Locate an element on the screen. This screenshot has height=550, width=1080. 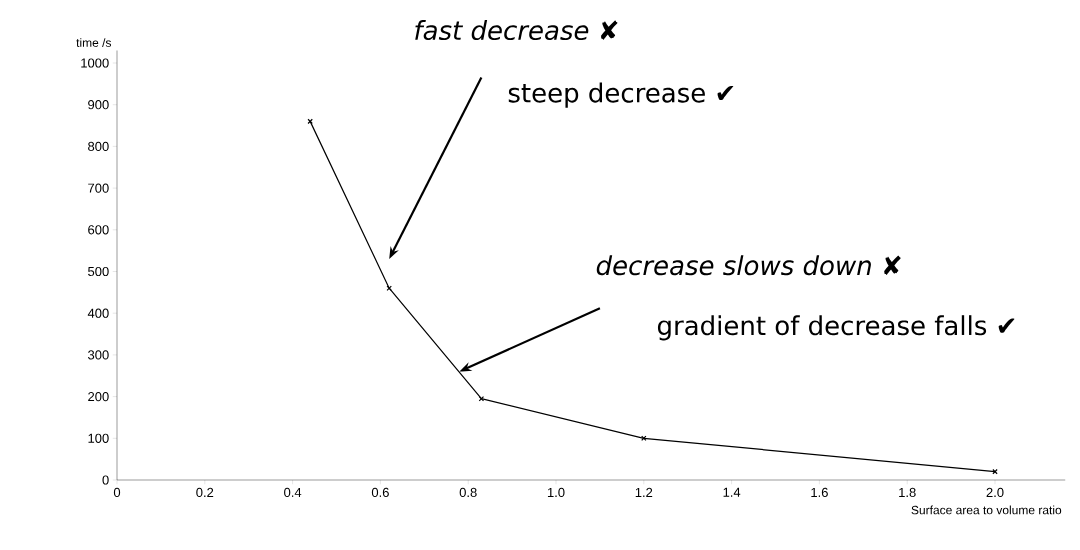
annotation: gradient of decrease falls ✔ is located at coordinates (836, 328).